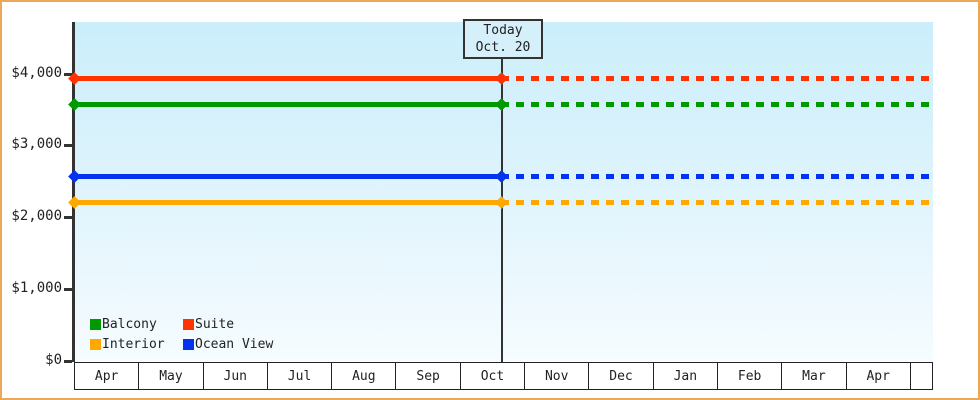 Image resolution: width=980 pixels, height=400 pixels. I want to click on series-line-solid-balcony, so click(287, 104).